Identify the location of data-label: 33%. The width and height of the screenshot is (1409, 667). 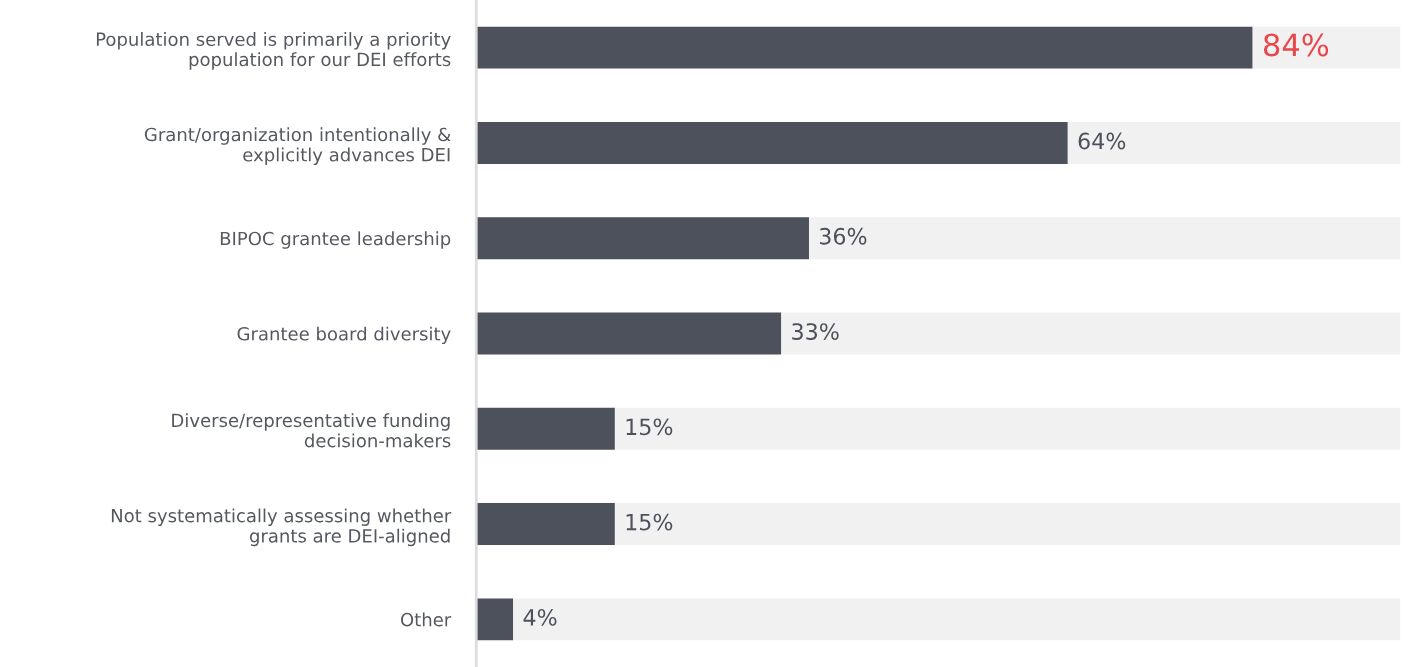
(815, 331).